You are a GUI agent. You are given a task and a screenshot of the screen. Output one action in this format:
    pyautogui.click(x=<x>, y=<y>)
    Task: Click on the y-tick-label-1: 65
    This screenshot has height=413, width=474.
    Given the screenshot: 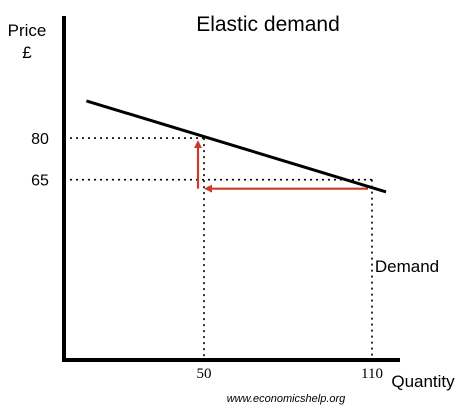 What is the action you would take?
    pyautogui.click(x=40, y=181)
    